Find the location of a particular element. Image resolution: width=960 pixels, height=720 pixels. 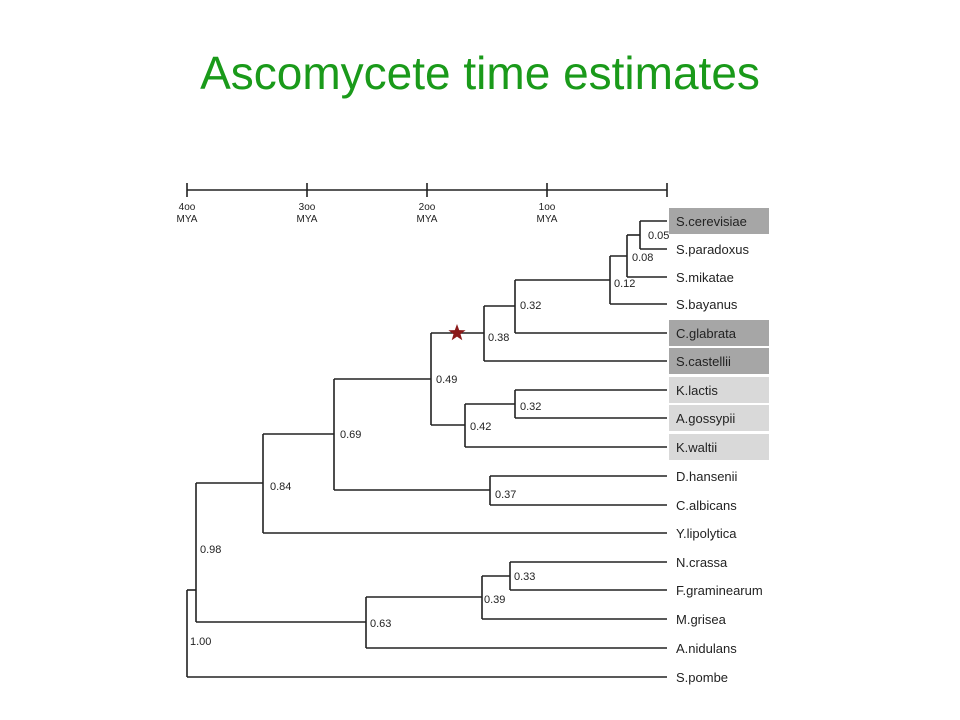

taxon-label: F.graminearum is located at coordinates (719, 590).